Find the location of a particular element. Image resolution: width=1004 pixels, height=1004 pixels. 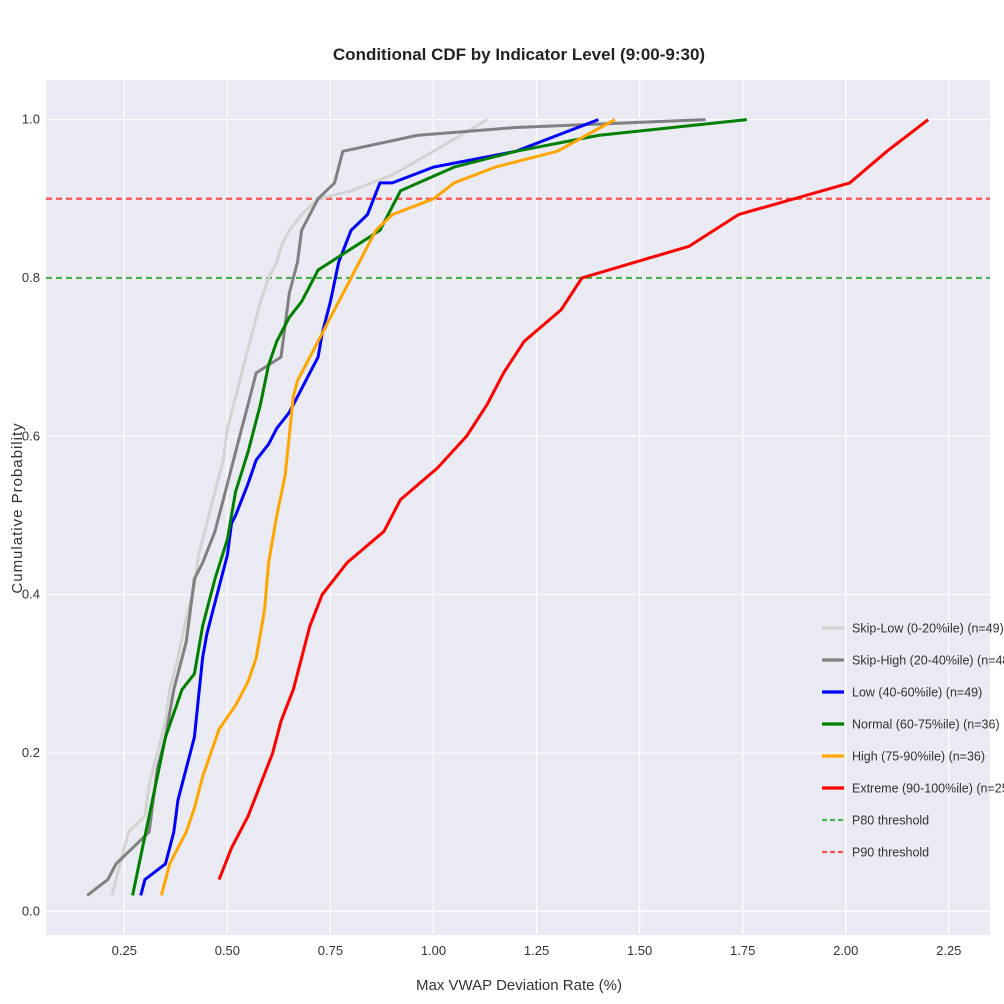

legend-entry: P80 threshold is located at coordinates (890, 821).